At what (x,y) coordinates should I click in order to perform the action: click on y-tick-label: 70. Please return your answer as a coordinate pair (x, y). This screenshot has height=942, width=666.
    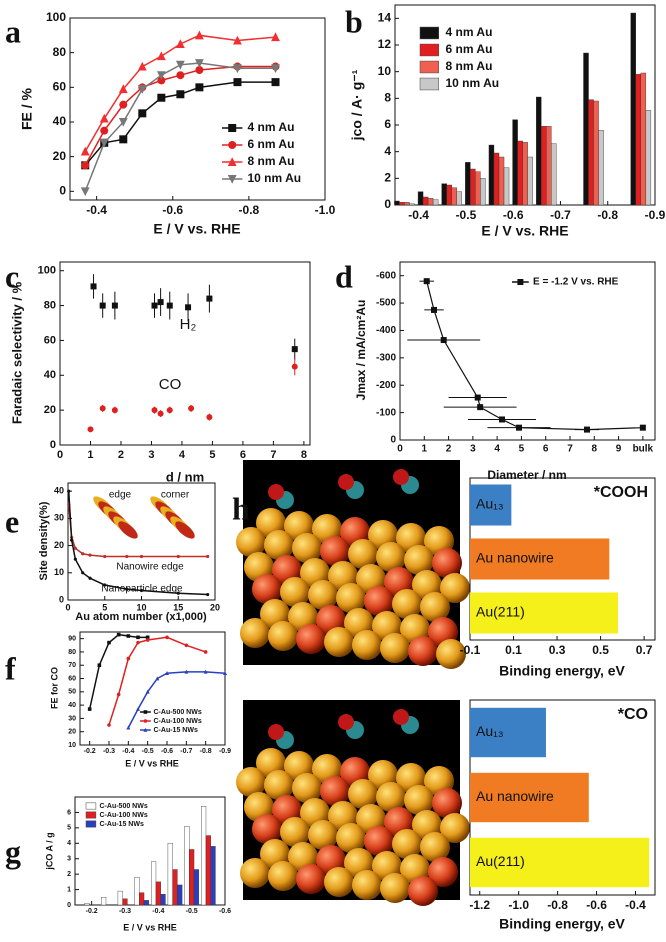
    Looking at the image, I should click on (72, 665).